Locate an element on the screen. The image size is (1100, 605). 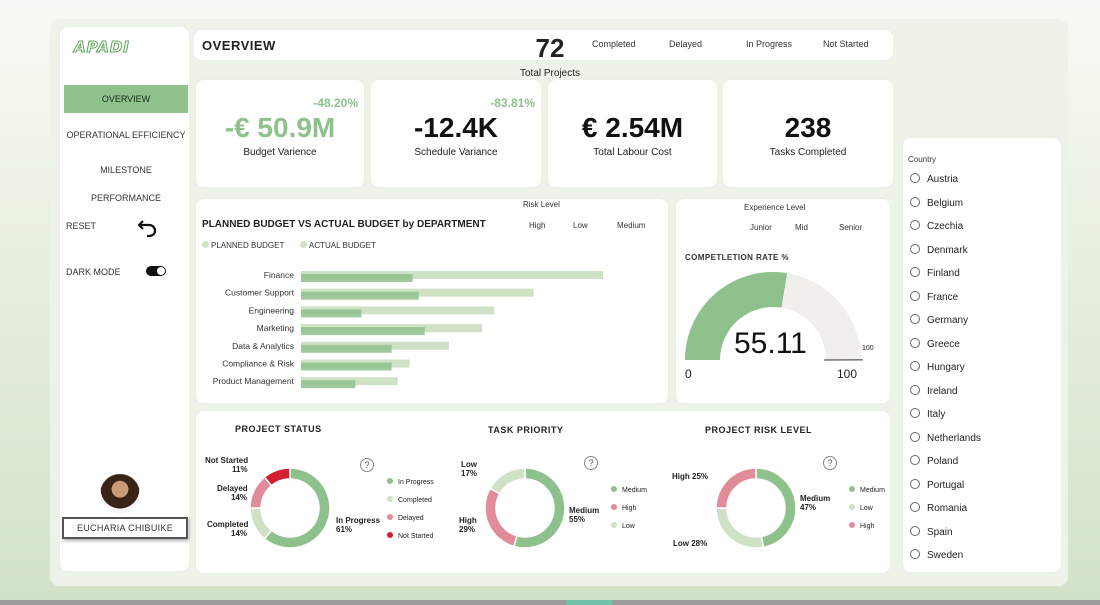
donut-slice-completed is located at coordinates (261, 523).